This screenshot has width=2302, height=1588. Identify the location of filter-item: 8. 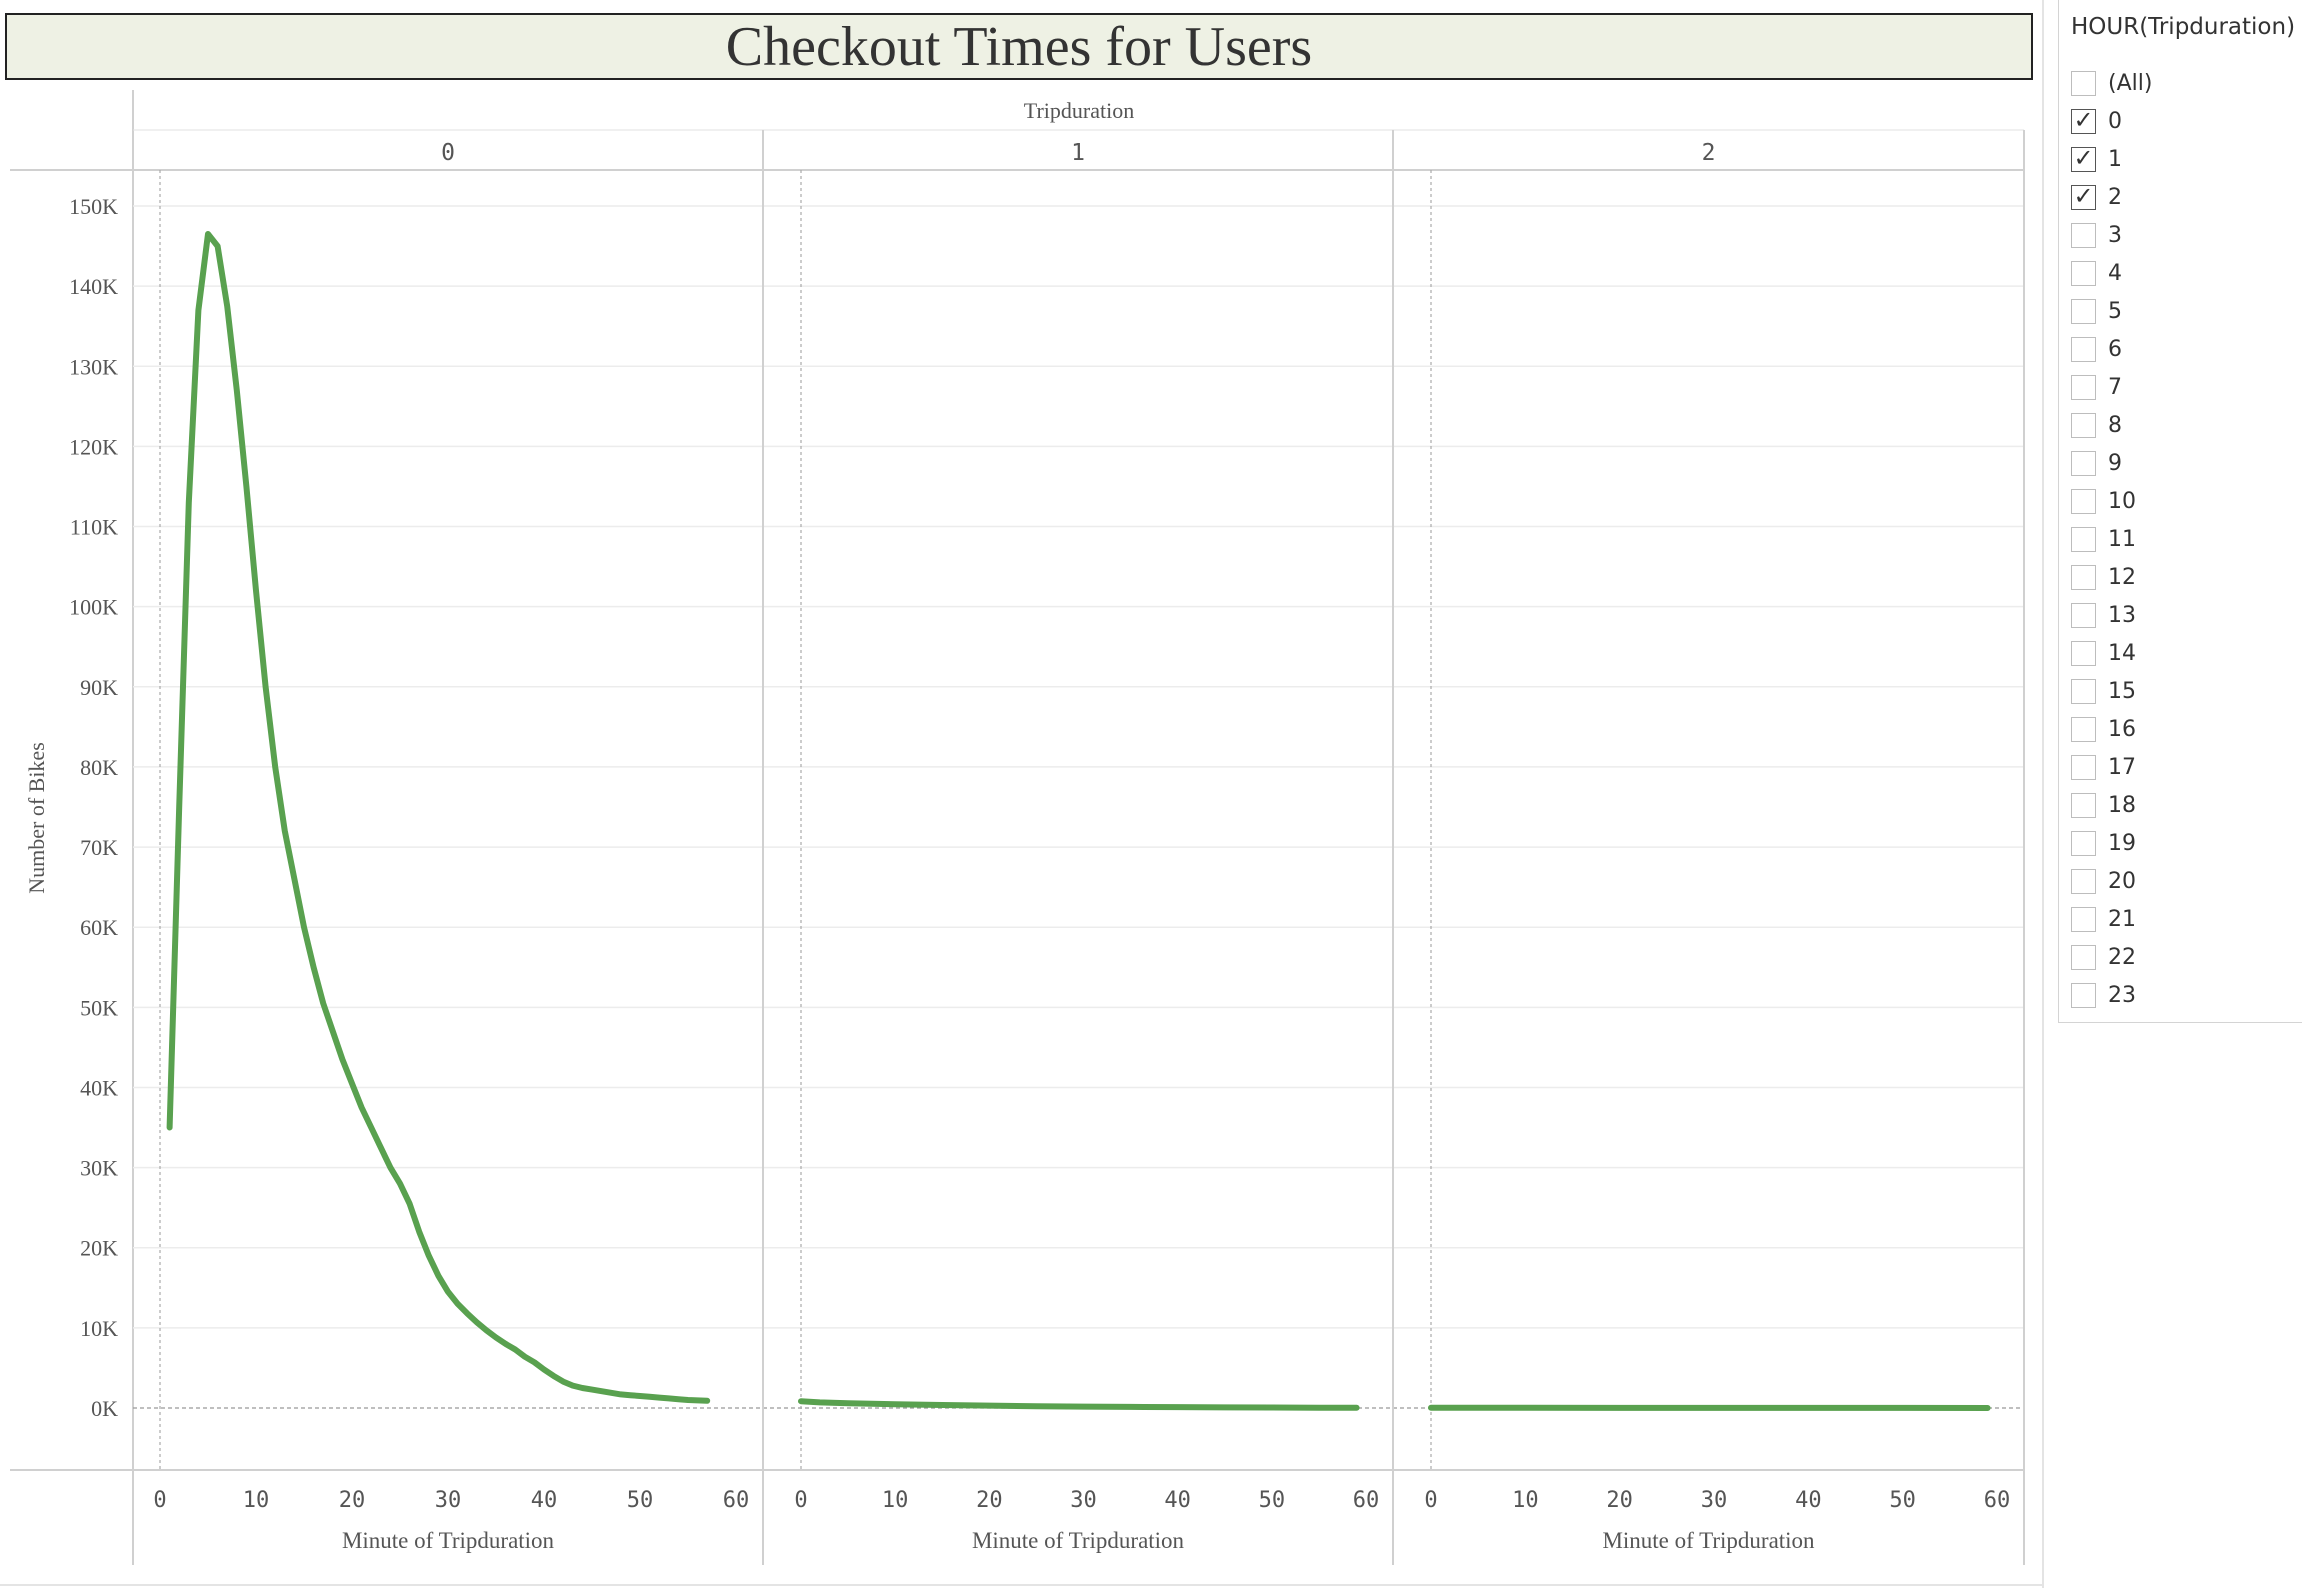
(2111, 425).